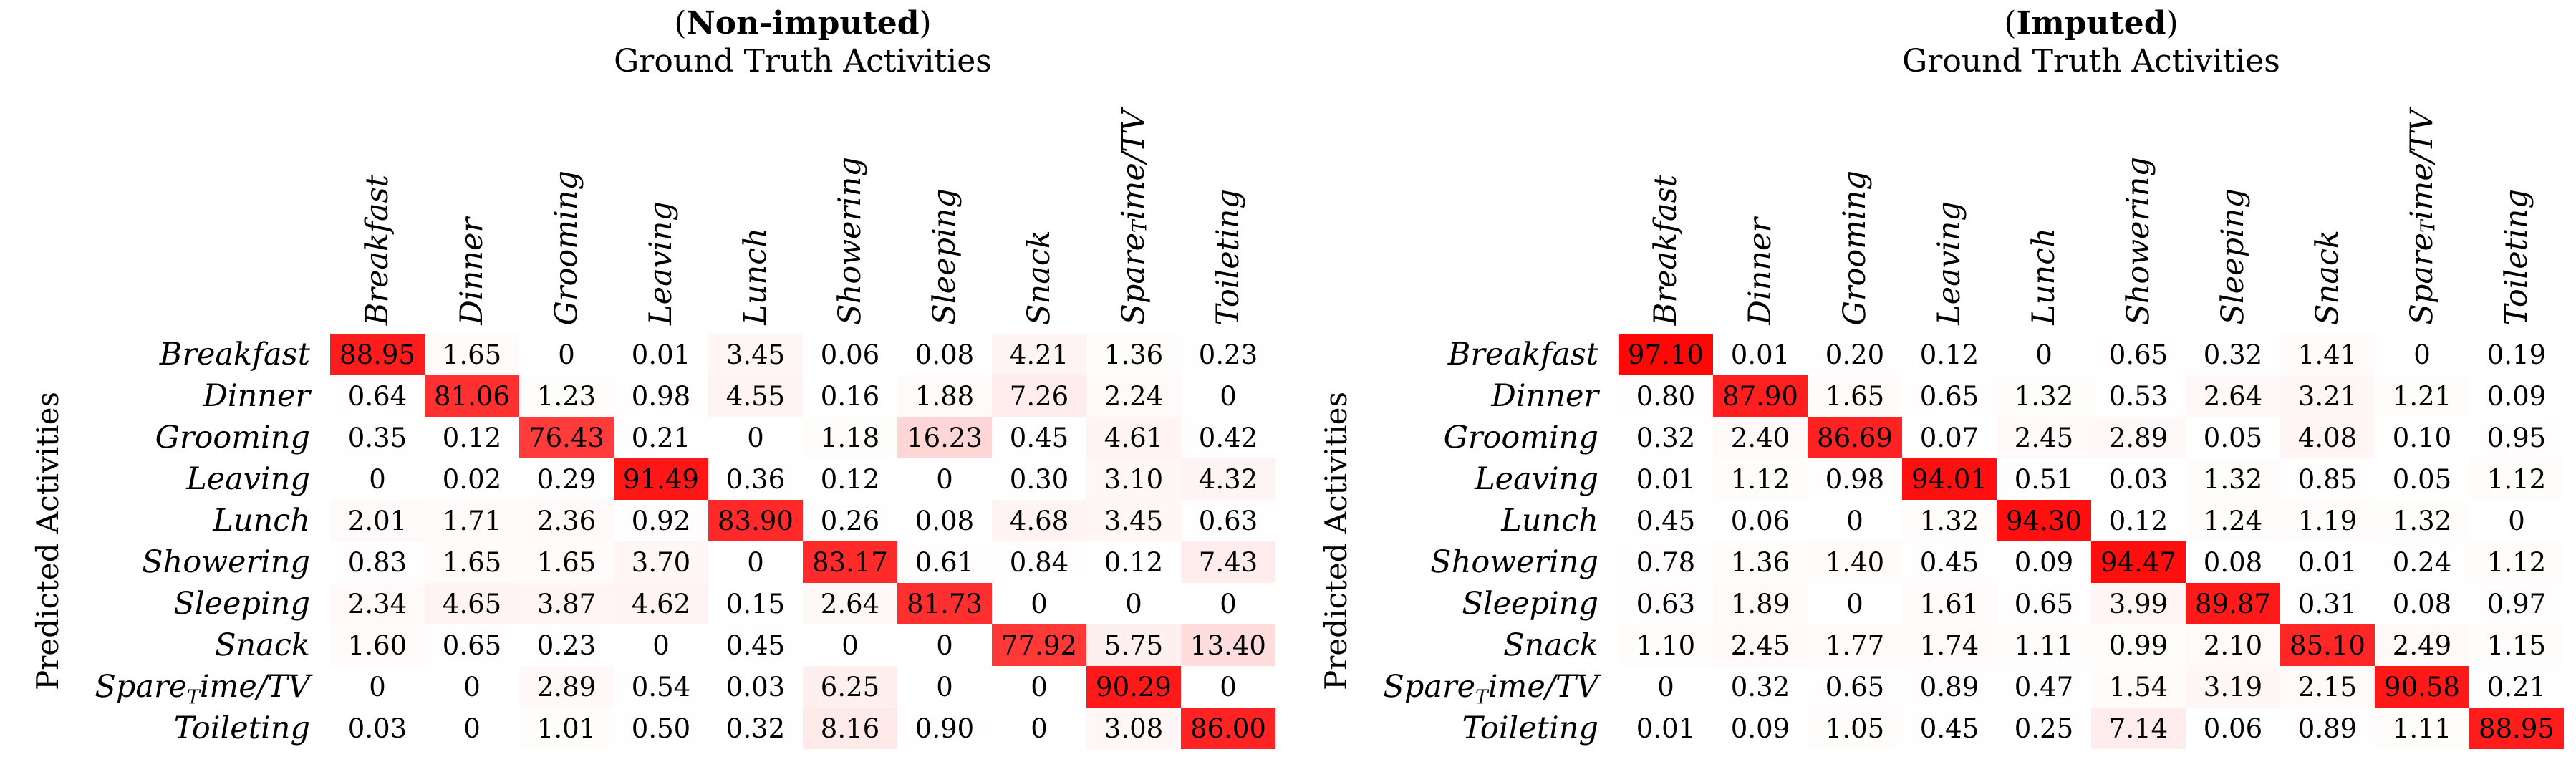 This screenshot has width=2576, height=772. What do you see at coordinates (1530, 728) in the screenshot?
I see `row-header-label: Toileting` at bounding box center [1530, 728].